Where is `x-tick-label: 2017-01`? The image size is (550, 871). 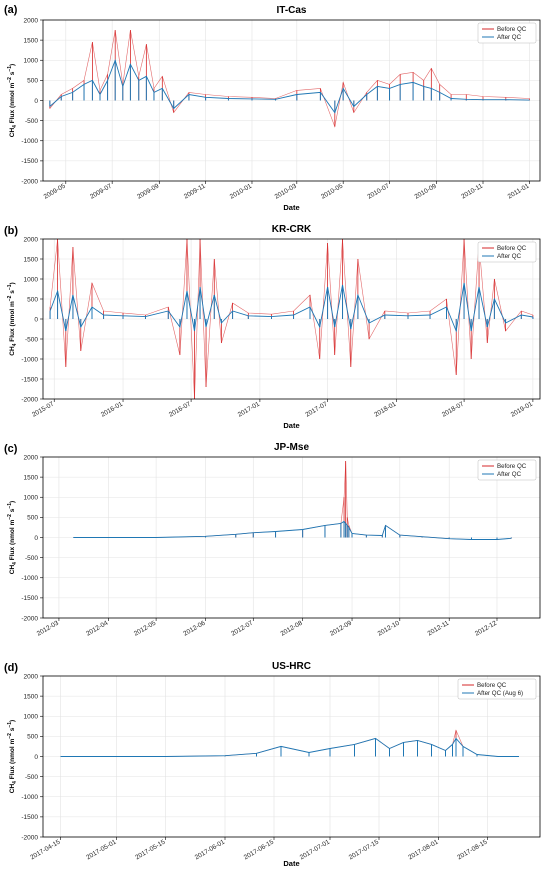
x-tick-label: 2017-01 is located at coordinates (249, 409).